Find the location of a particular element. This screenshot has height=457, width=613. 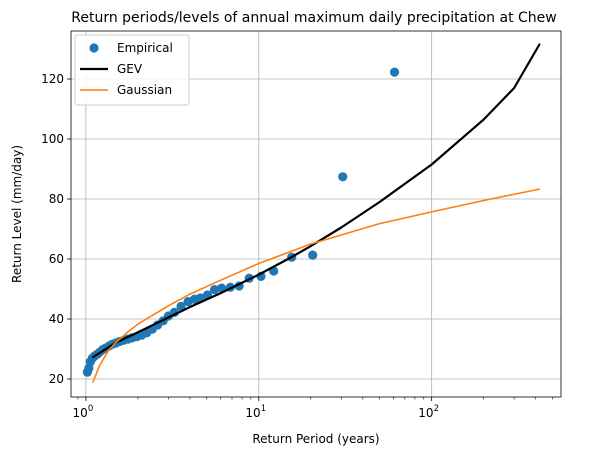

x-tick-label-exp: 2 is located at coordinates (436, 409).